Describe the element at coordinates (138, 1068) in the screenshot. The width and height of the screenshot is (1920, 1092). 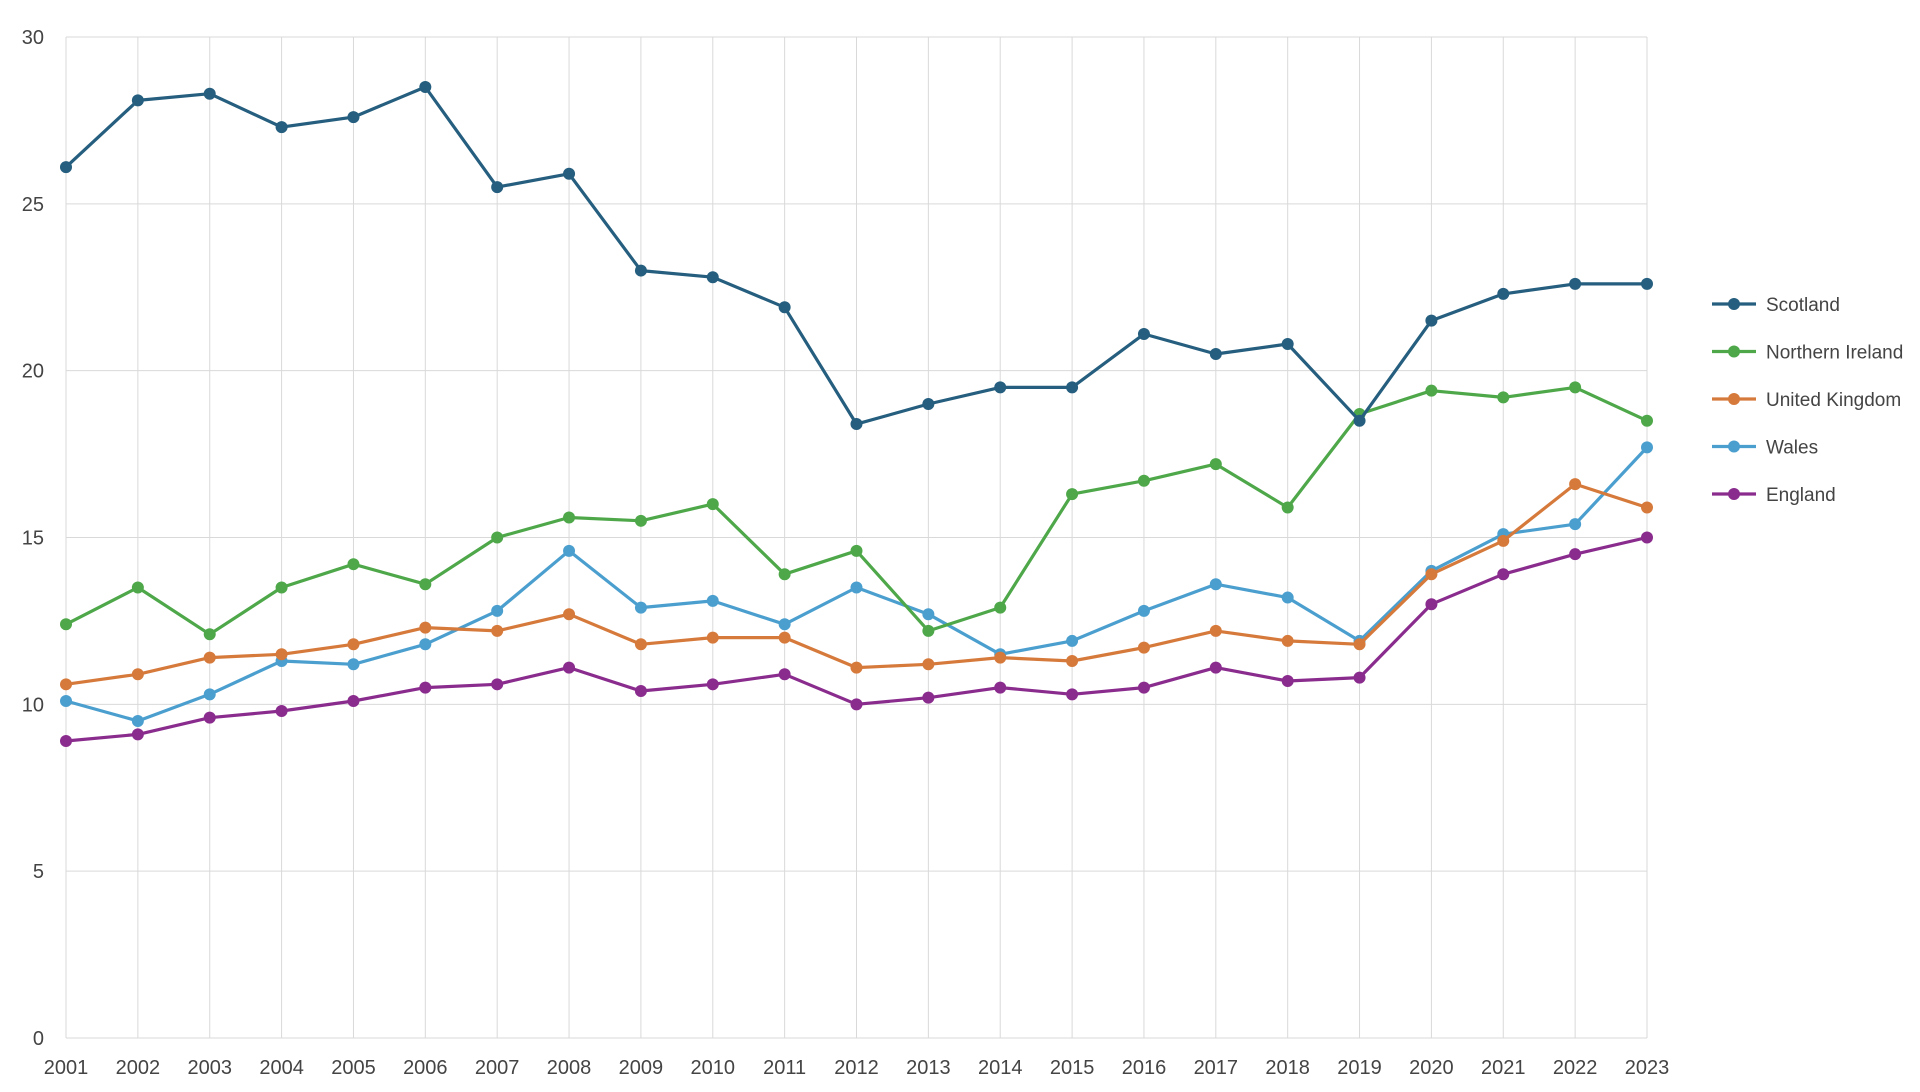
I see `x-tick-label: 2002` at that location.